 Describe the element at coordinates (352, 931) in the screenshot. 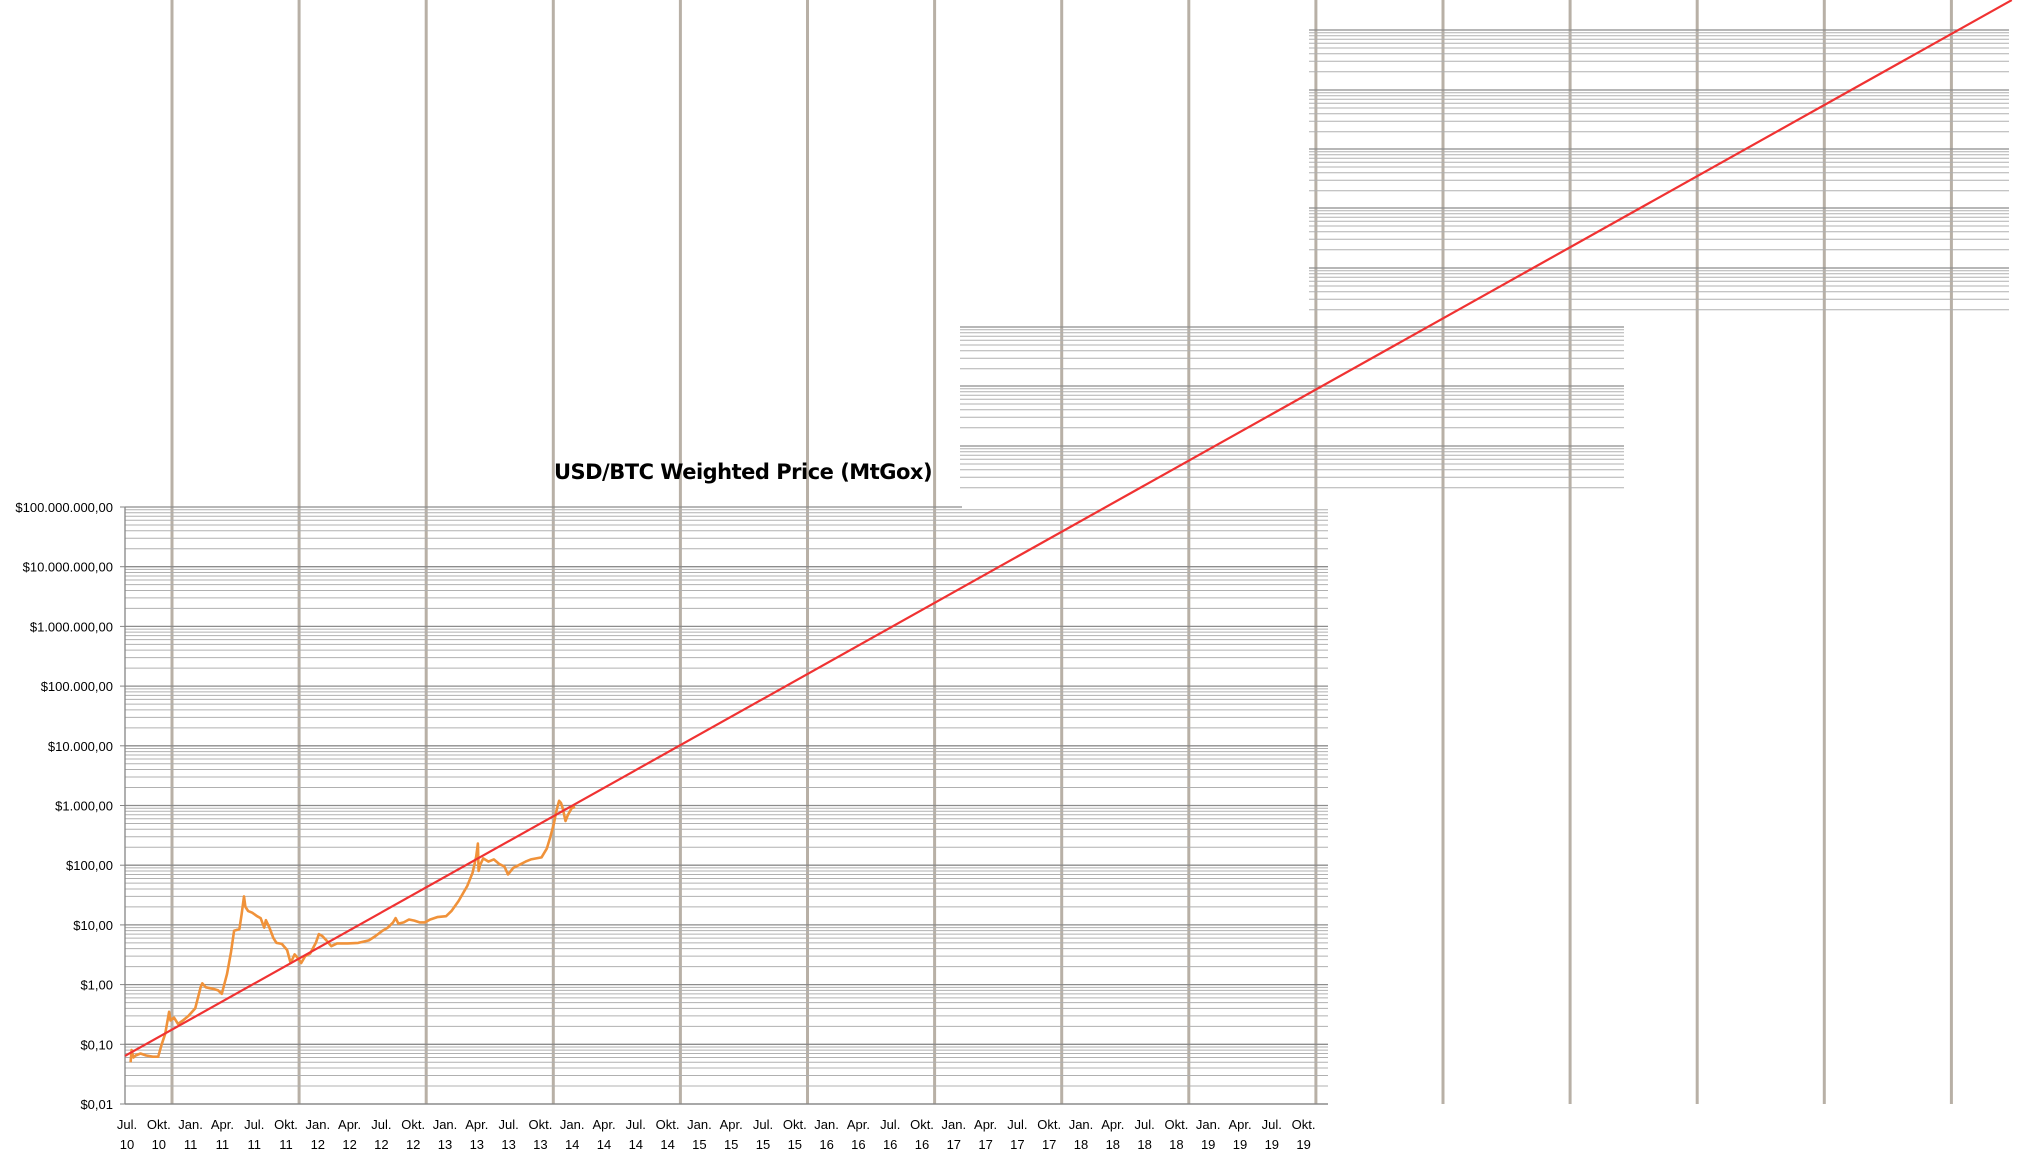

I see `price-series-line` at that location.